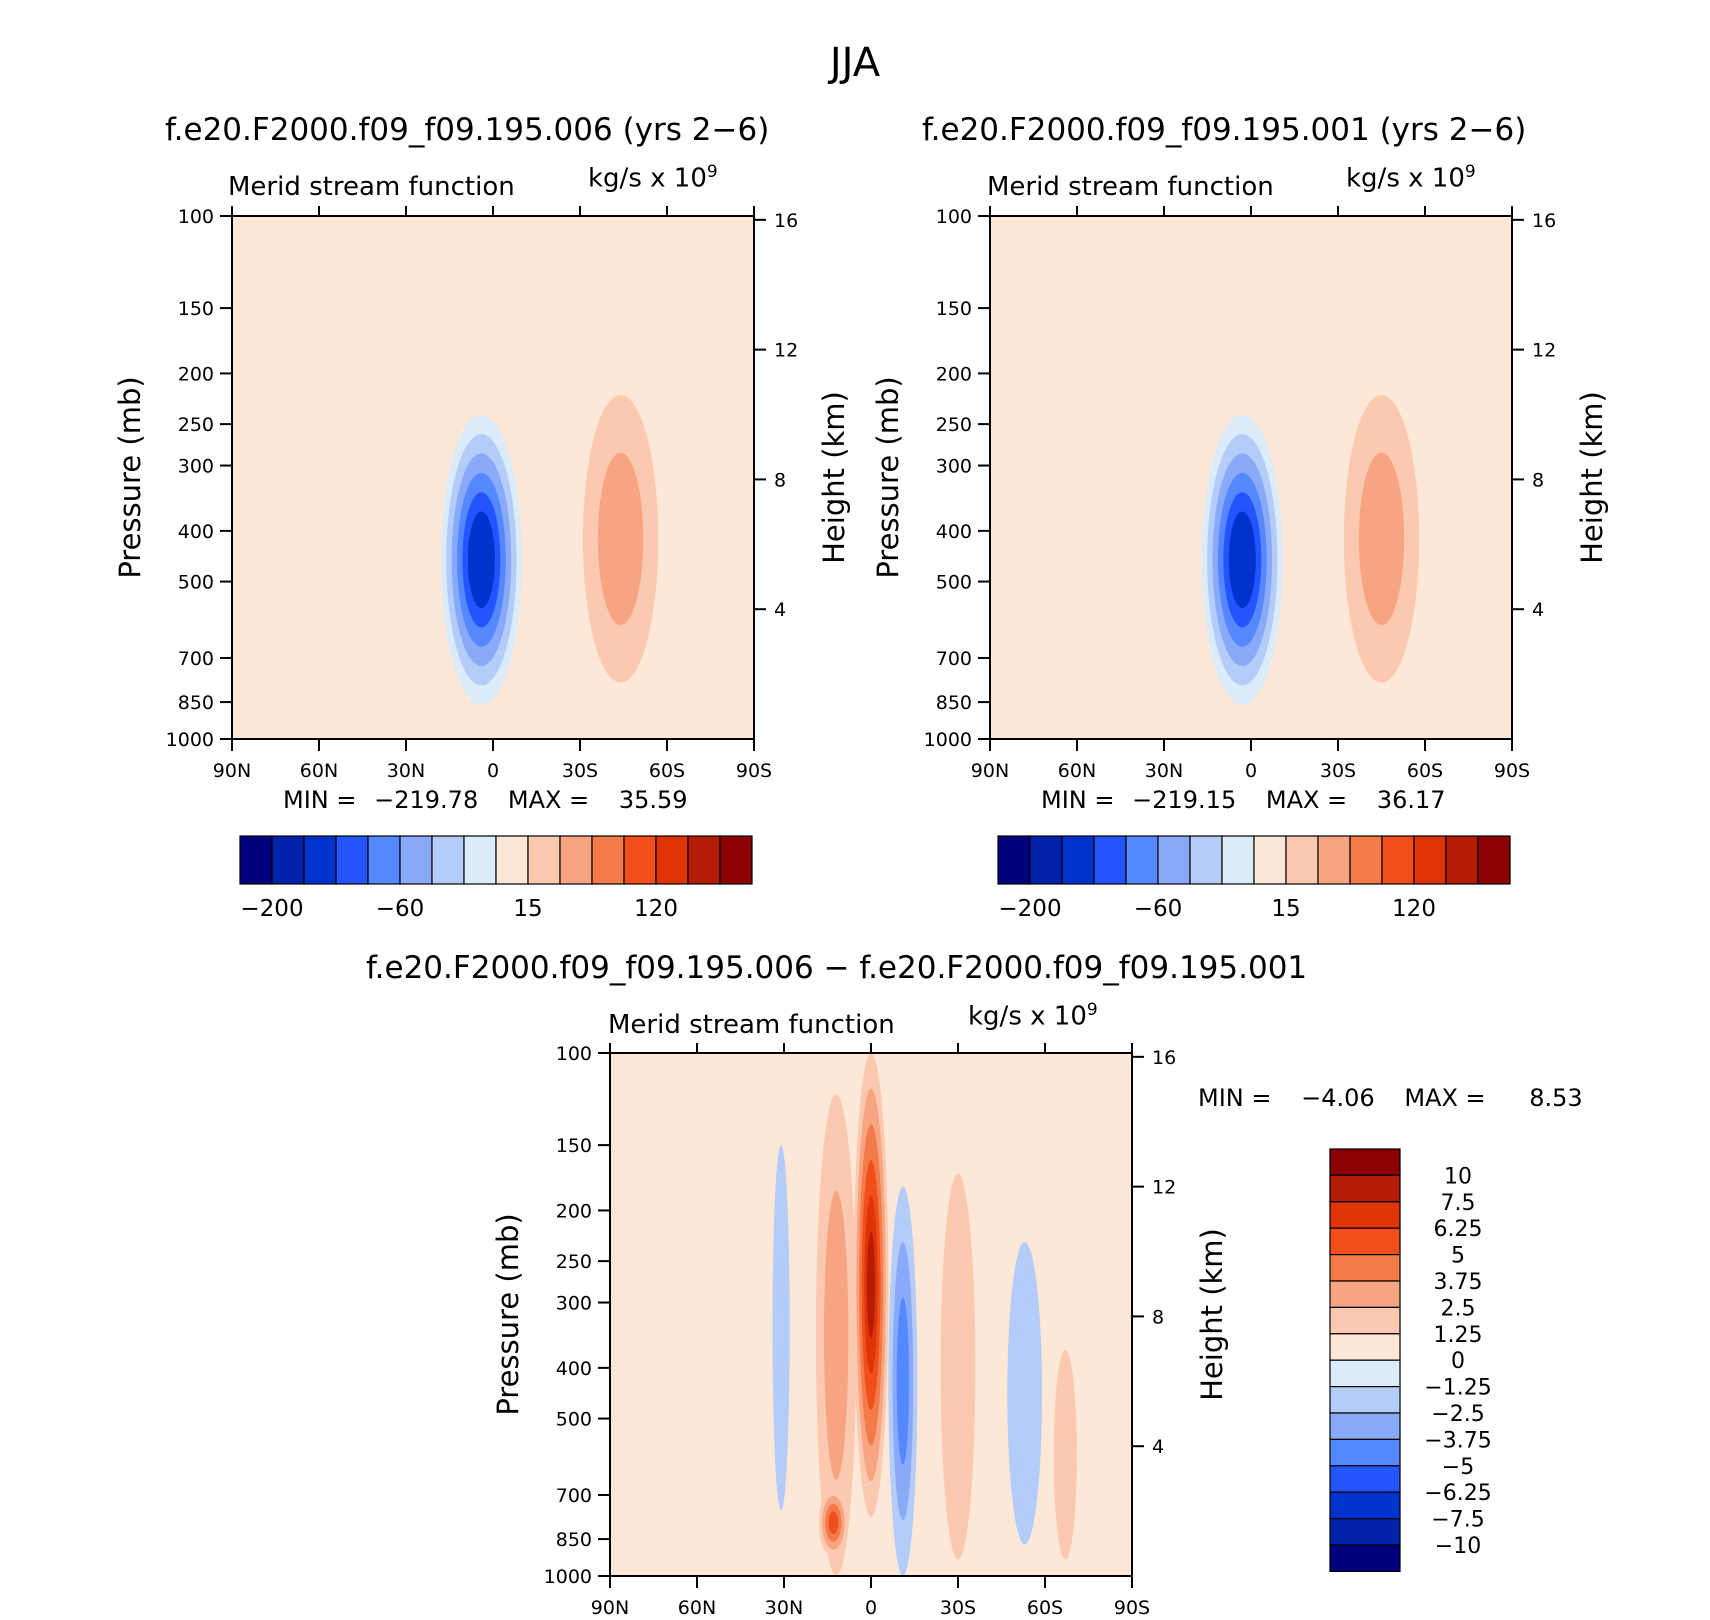 This screenshot has width=1710, height=1620. What do you see at coordinates (1457, 1388) in the screenshot?
I see `colorbar-label: −1.25` at bounding box center [1457, 1388].